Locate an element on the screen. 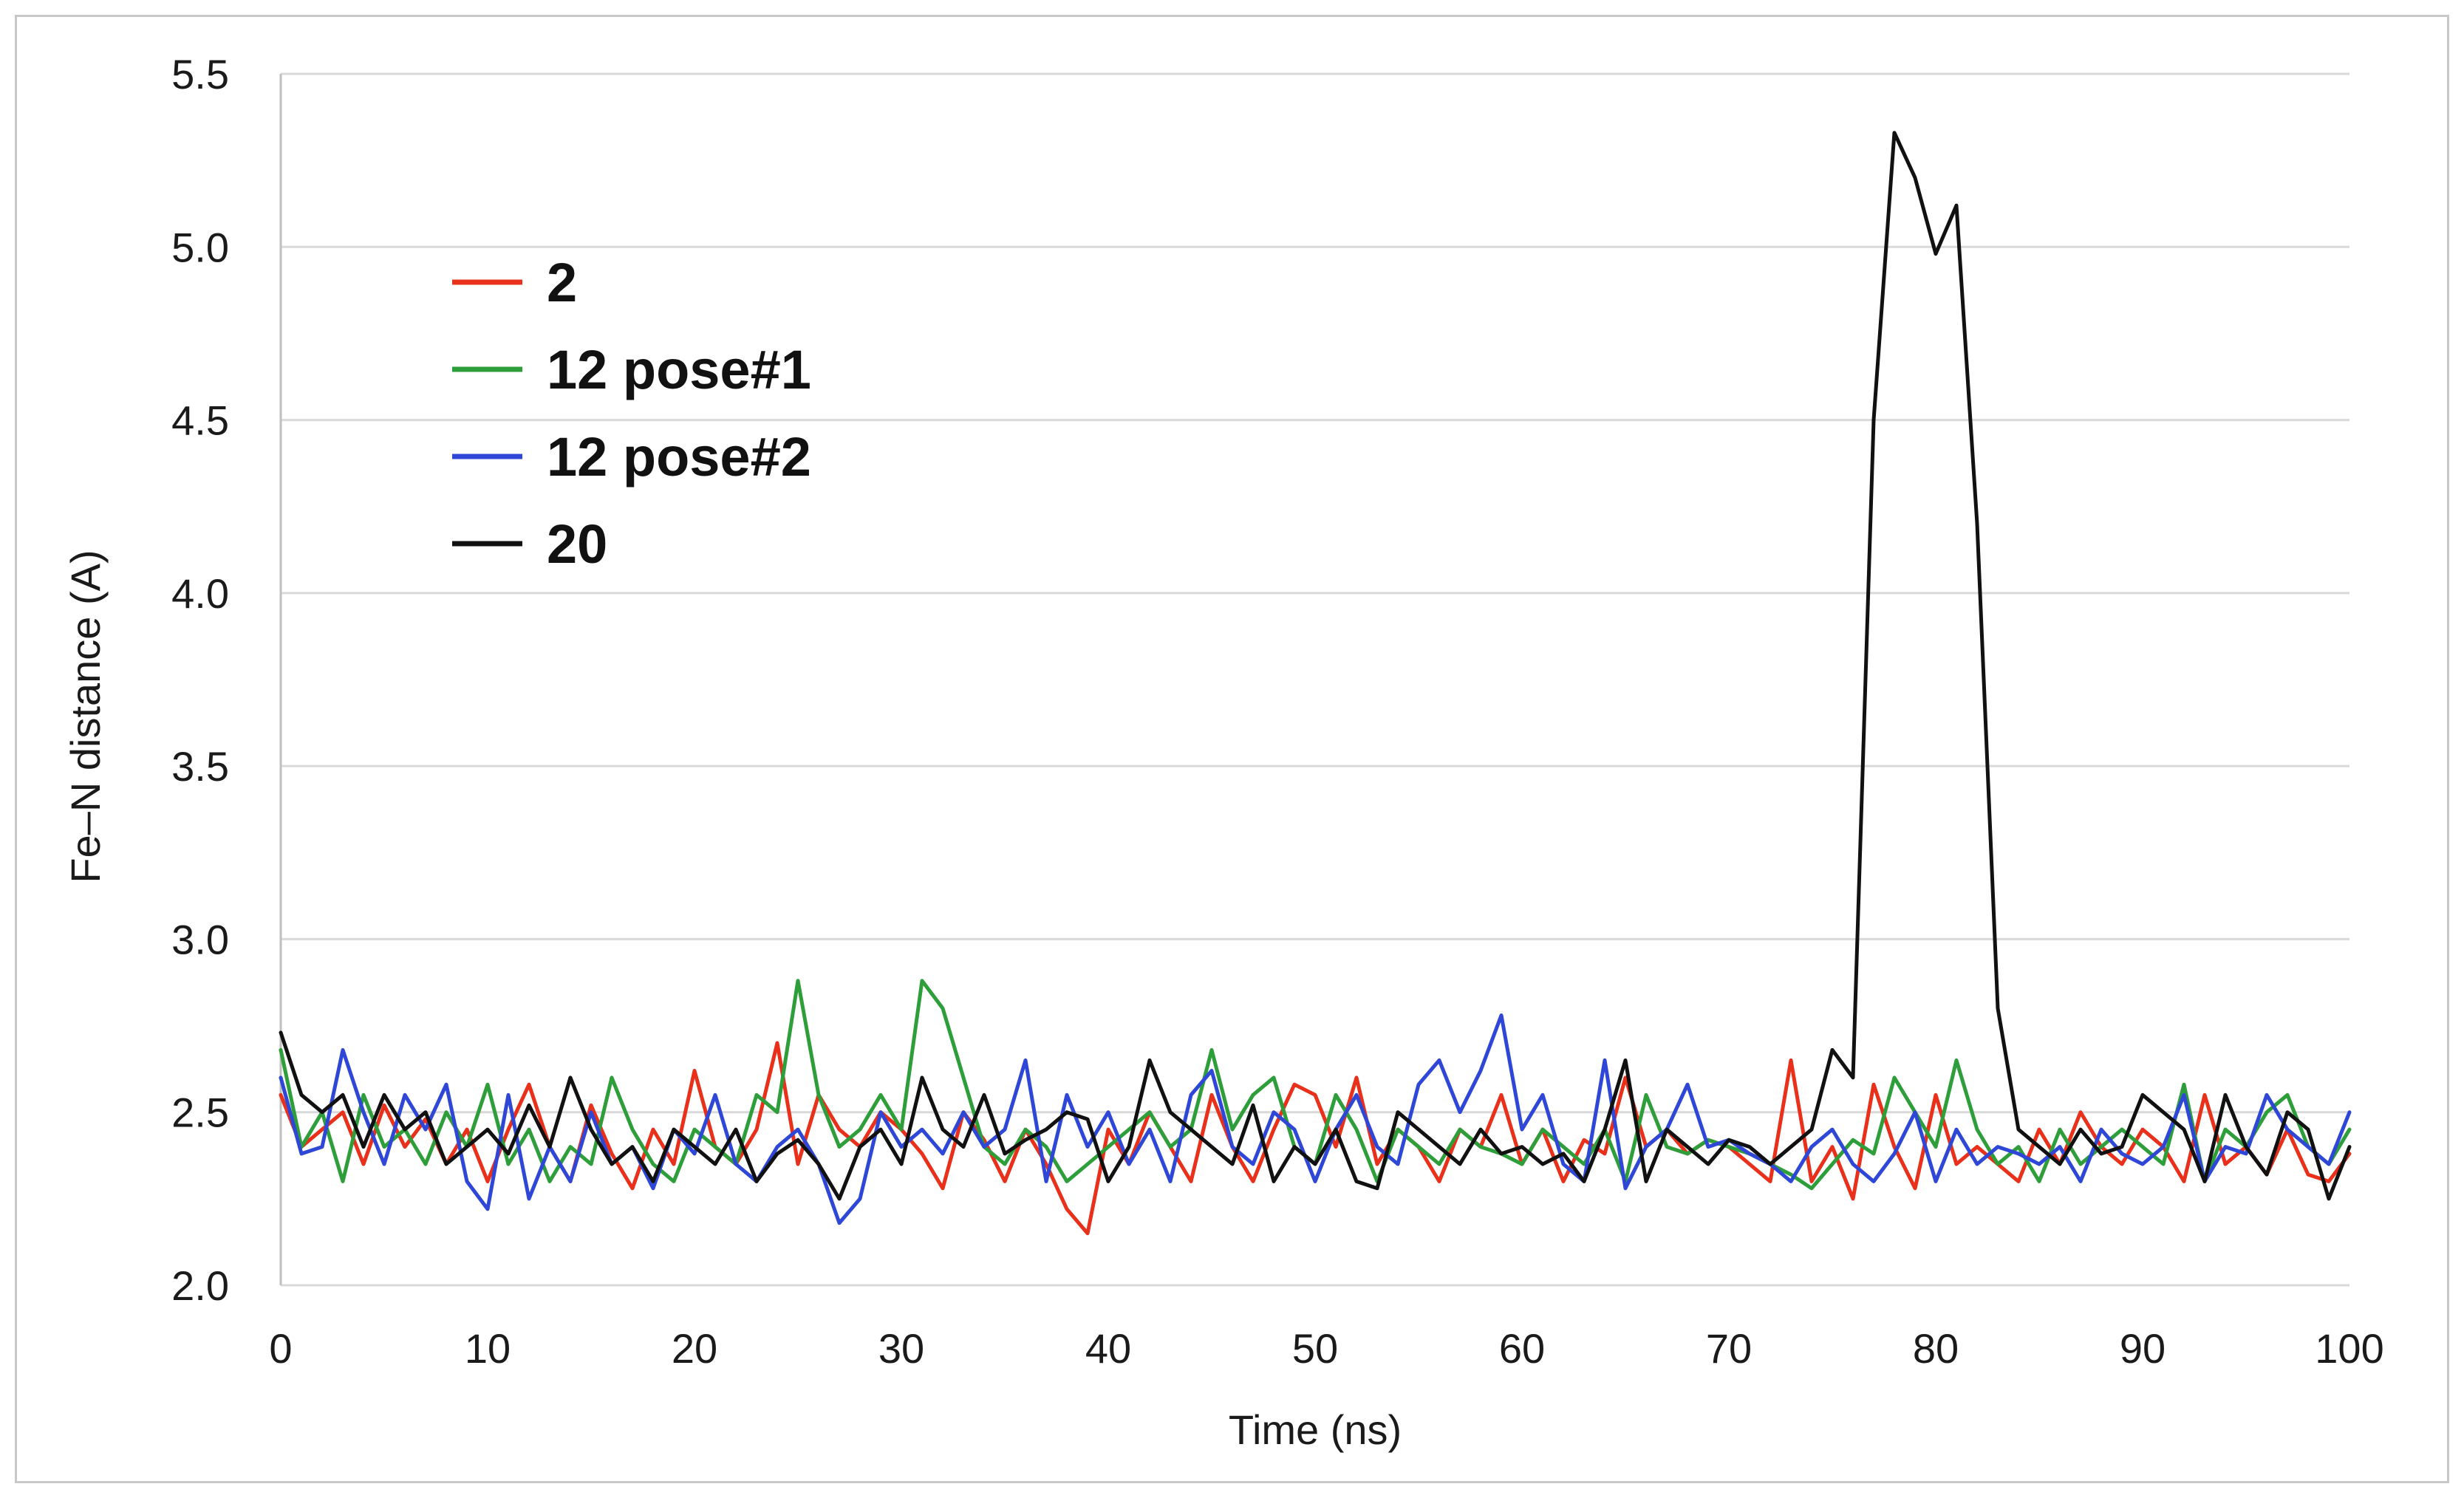 This screenshot has height=1498, width=2464. x-tick-label: 60 is located at coordinates (1522, 1348).